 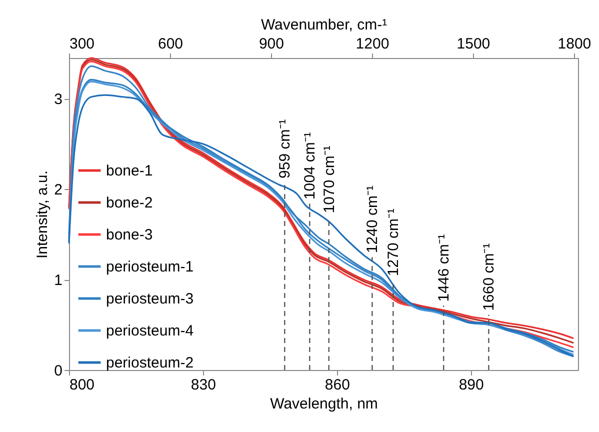 What do you see at coordinates (324, 404) in the screenshot?
I see `x-axis-title: Wavelength, nm` at bounding box center [324, 404].